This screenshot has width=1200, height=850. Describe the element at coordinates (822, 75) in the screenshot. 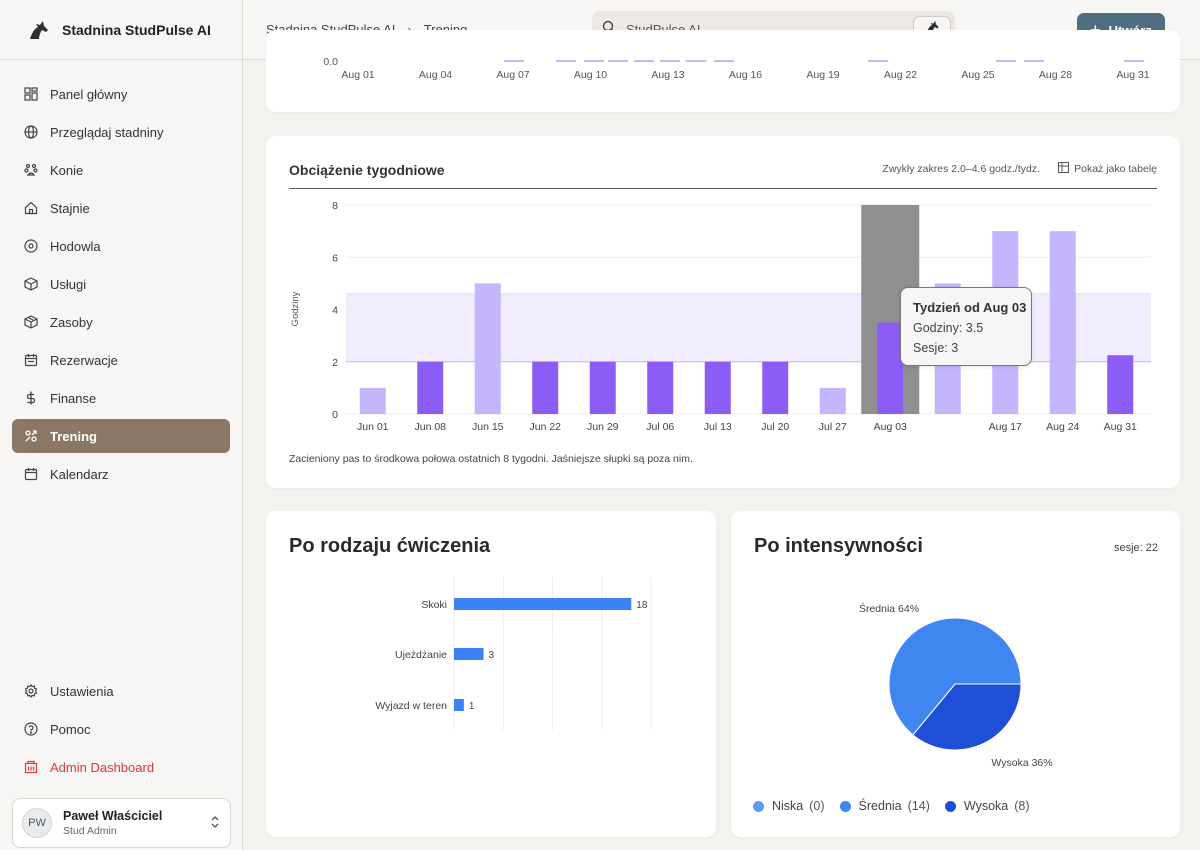

I see `x-tick-label: Aug 19` at that location.